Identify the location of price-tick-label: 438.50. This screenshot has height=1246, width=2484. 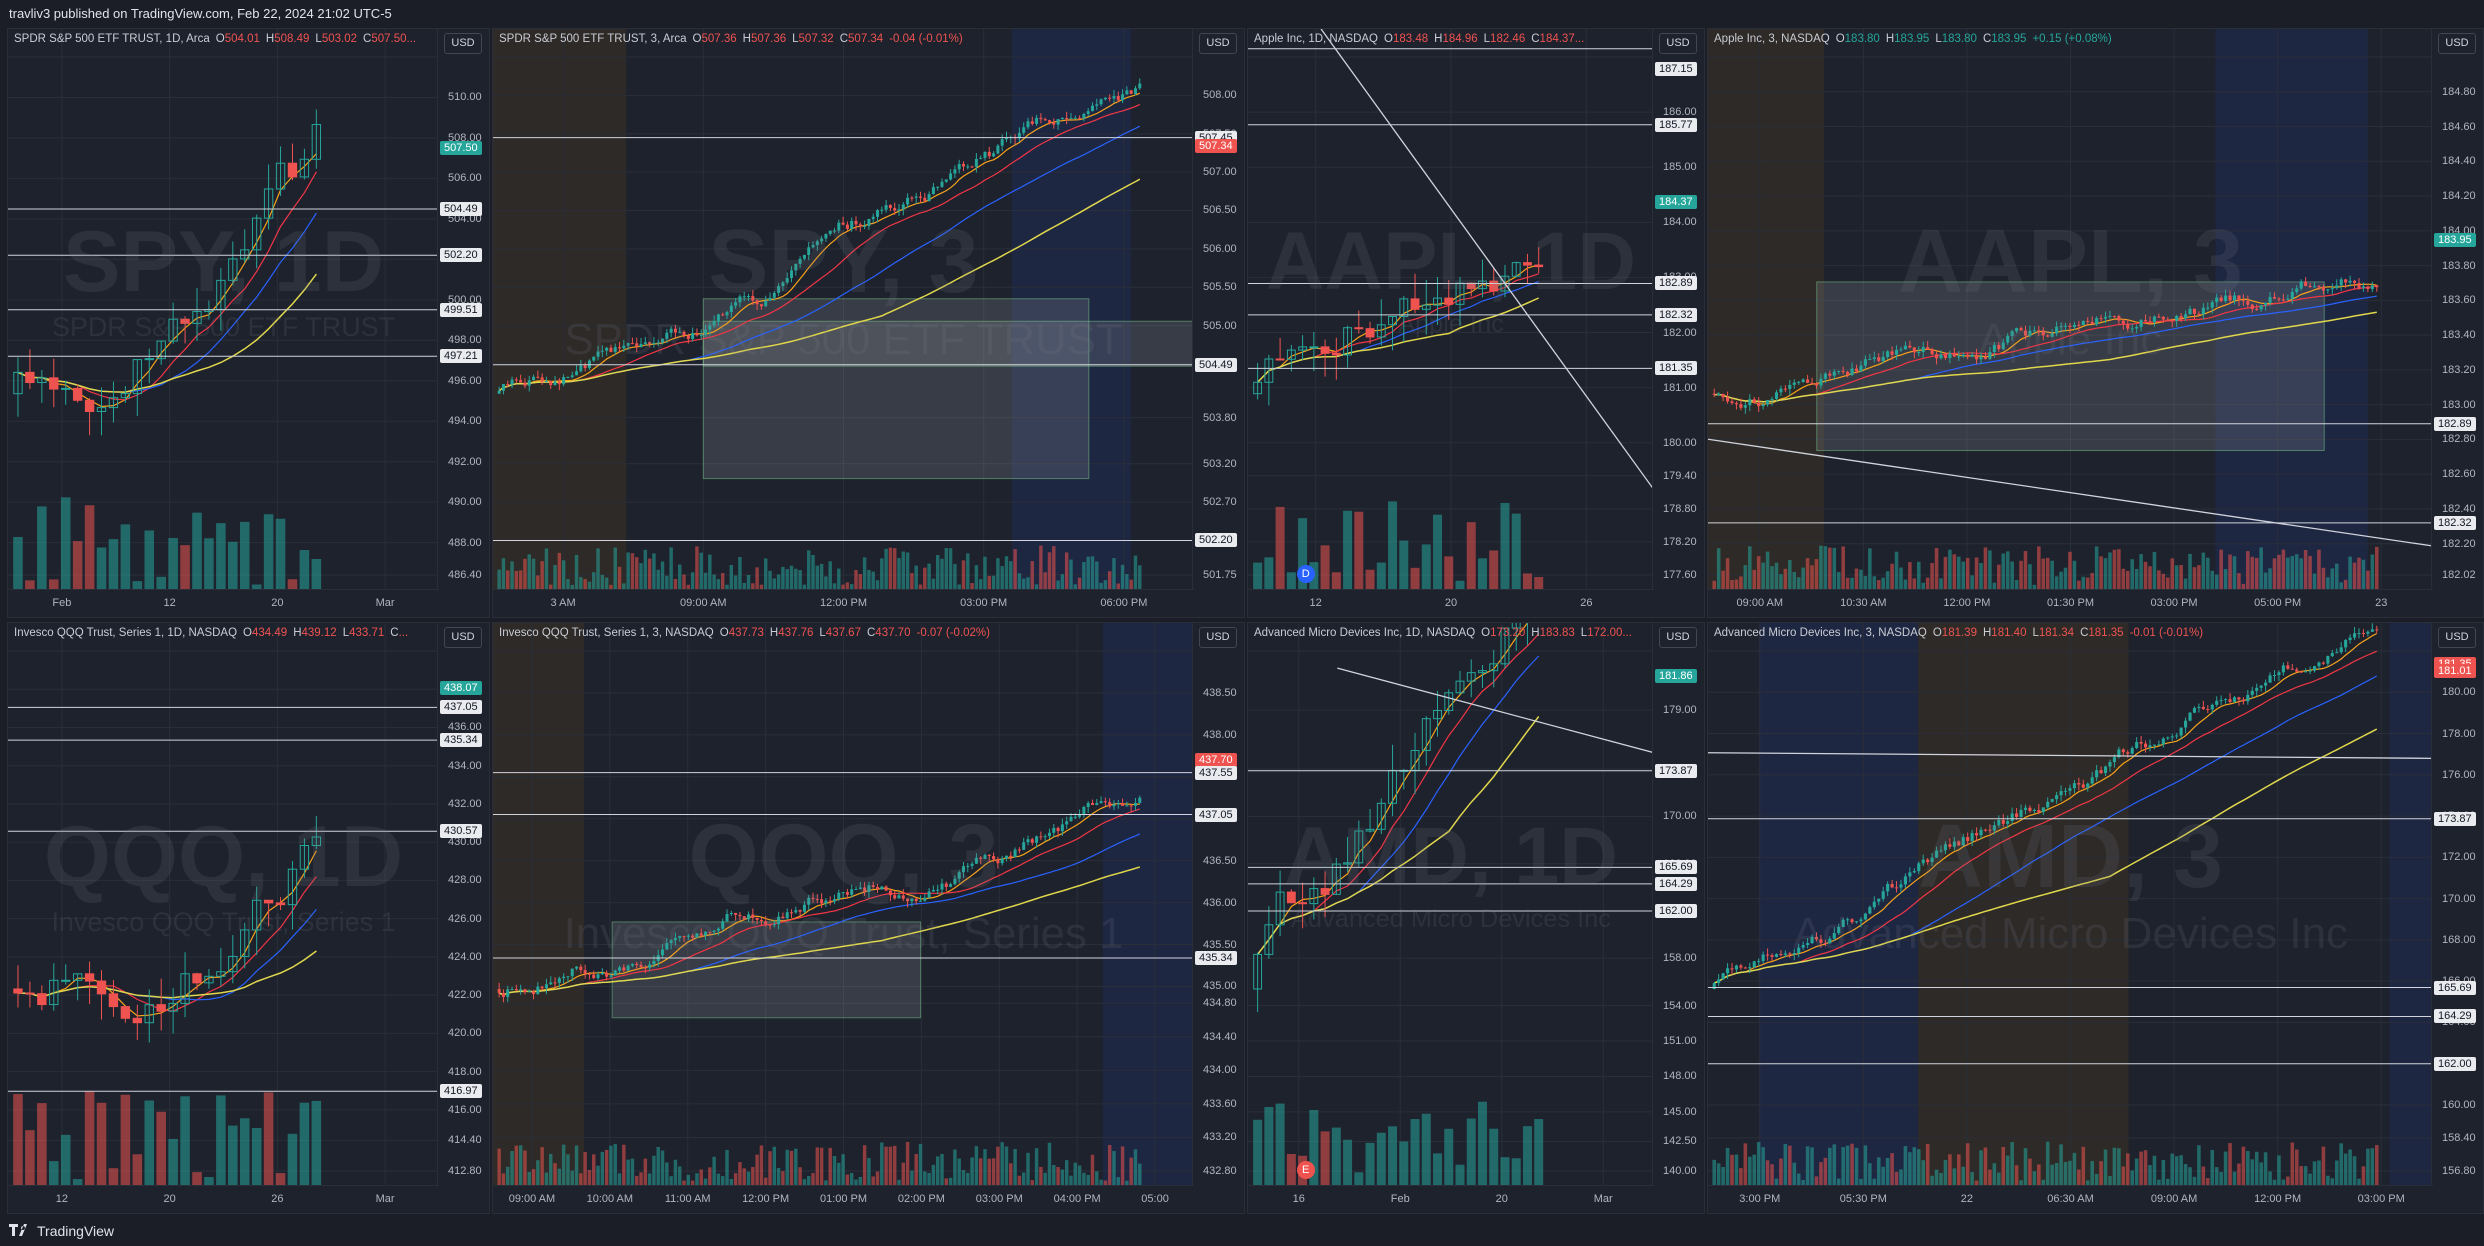
(1220, 692).